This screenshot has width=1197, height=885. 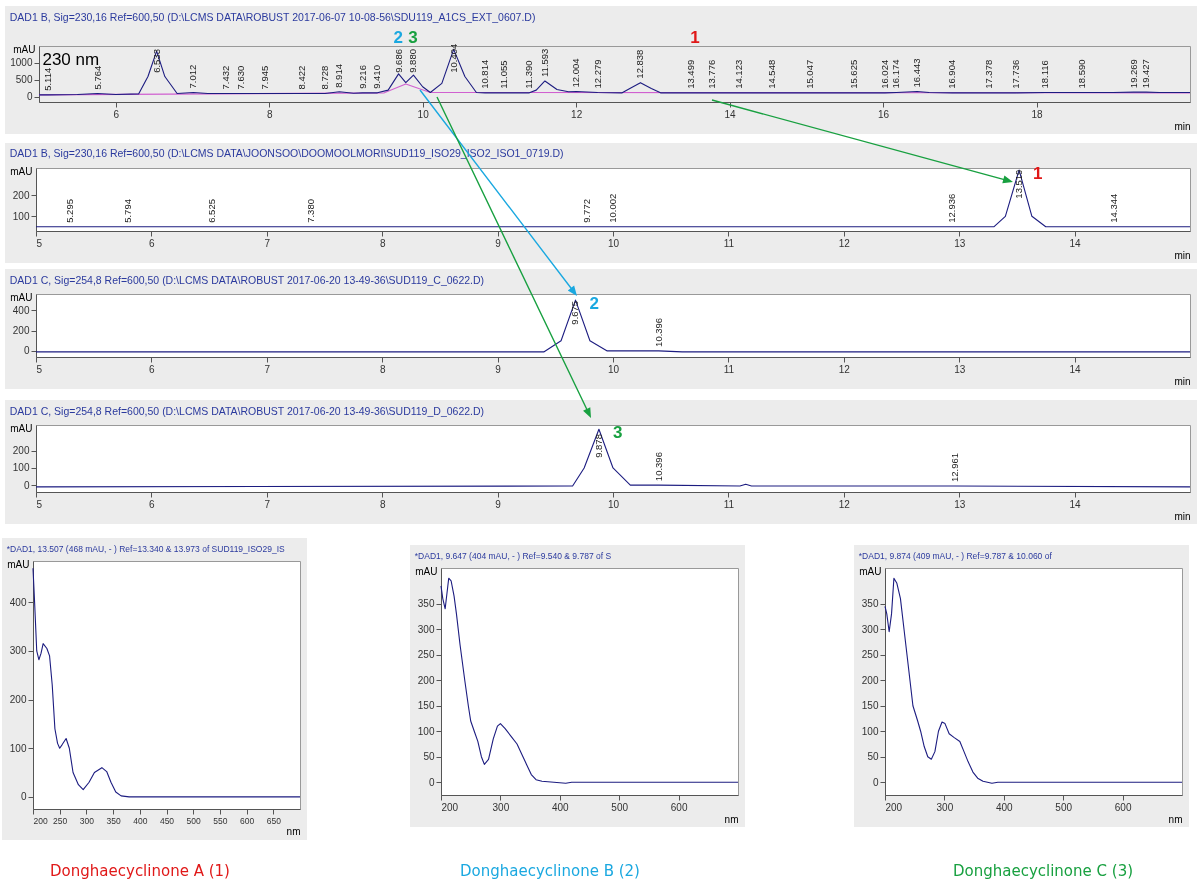 What do you see at coordinates (429, 757) in the screenshot?
I see `y-tick-label: 50` at bounding box center [429, 757].